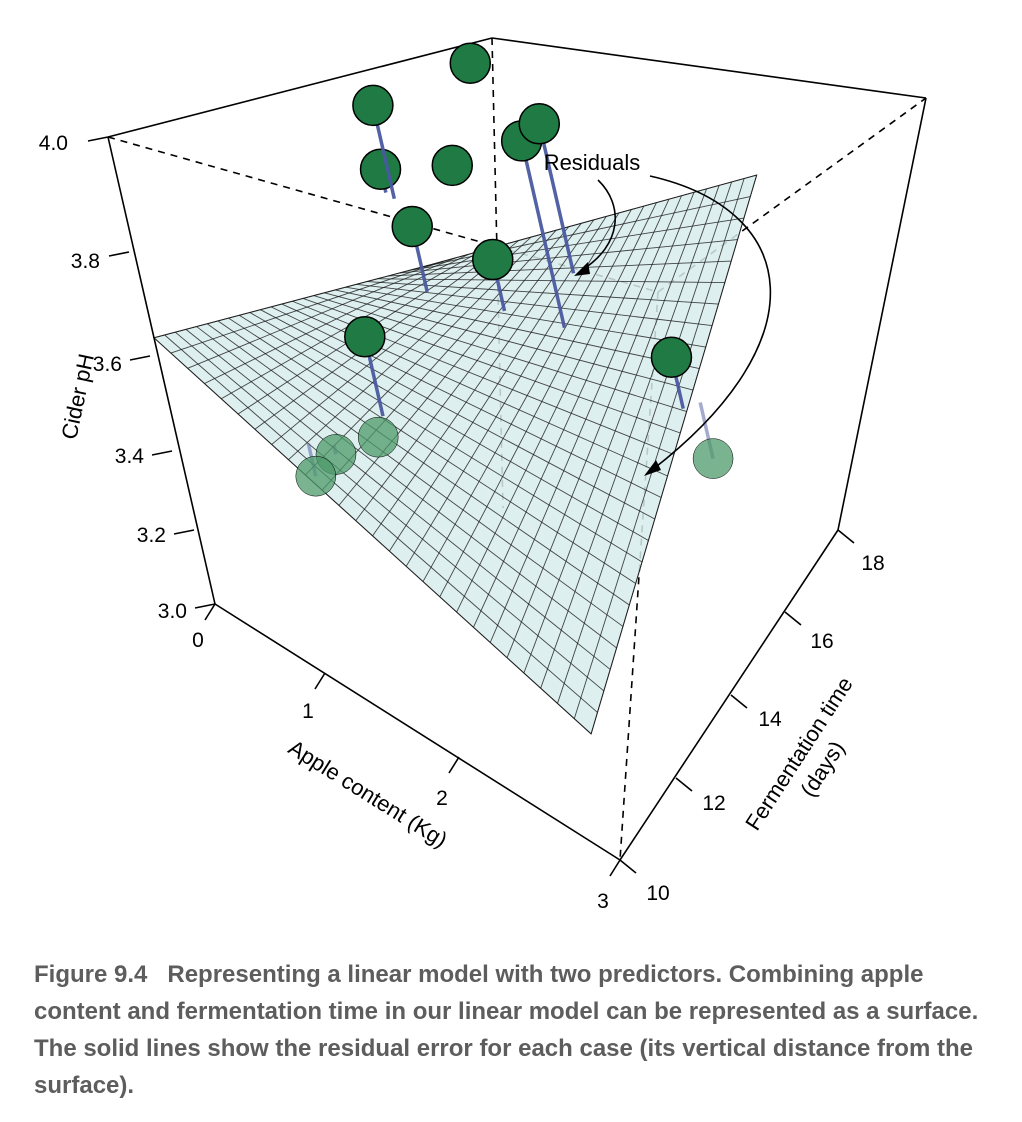  I want to click on x-tick-label: 1, so click(308, 711).